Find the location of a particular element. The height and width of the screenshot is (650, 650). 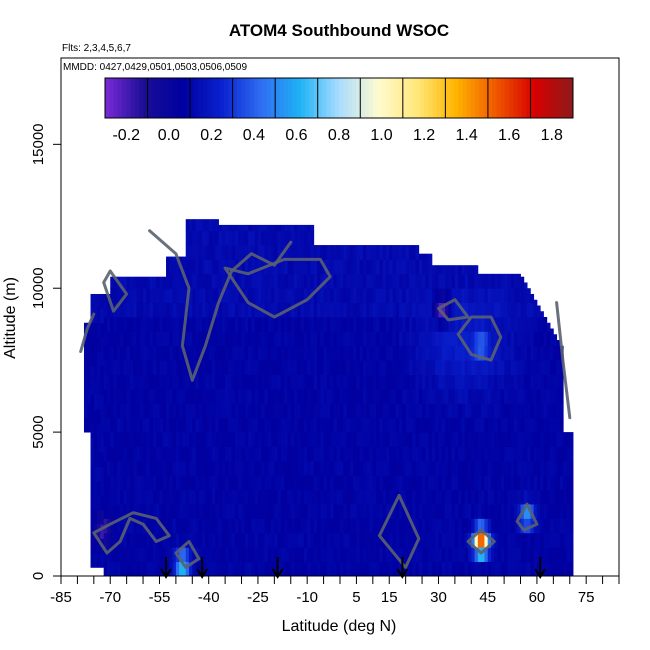

flight-marker-arrow is located at coordinates (402, 568).